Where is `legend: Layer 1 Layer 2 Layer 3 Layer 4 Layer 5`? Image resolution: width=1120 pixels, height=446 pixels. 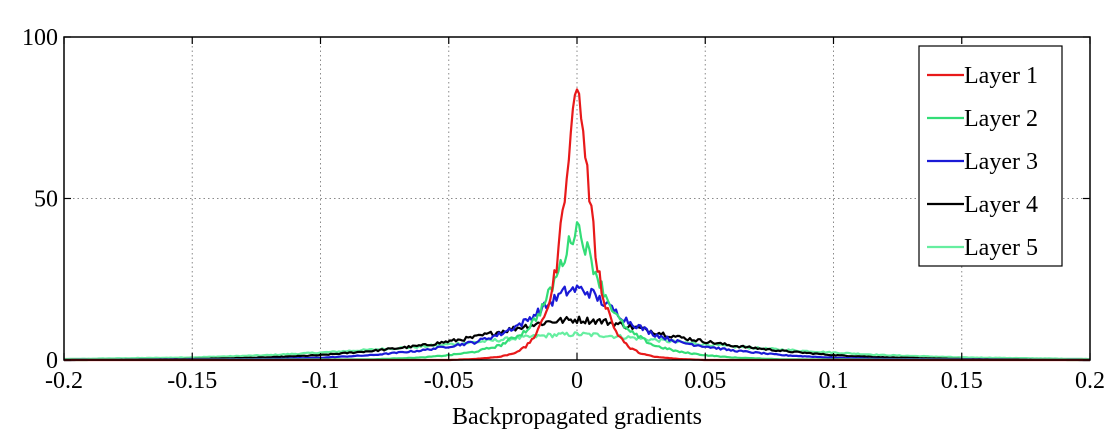 legend: Layer 1 Layer 2 Layer 3 Layer 4 Layer 5 is located at coordinates (990, 156).